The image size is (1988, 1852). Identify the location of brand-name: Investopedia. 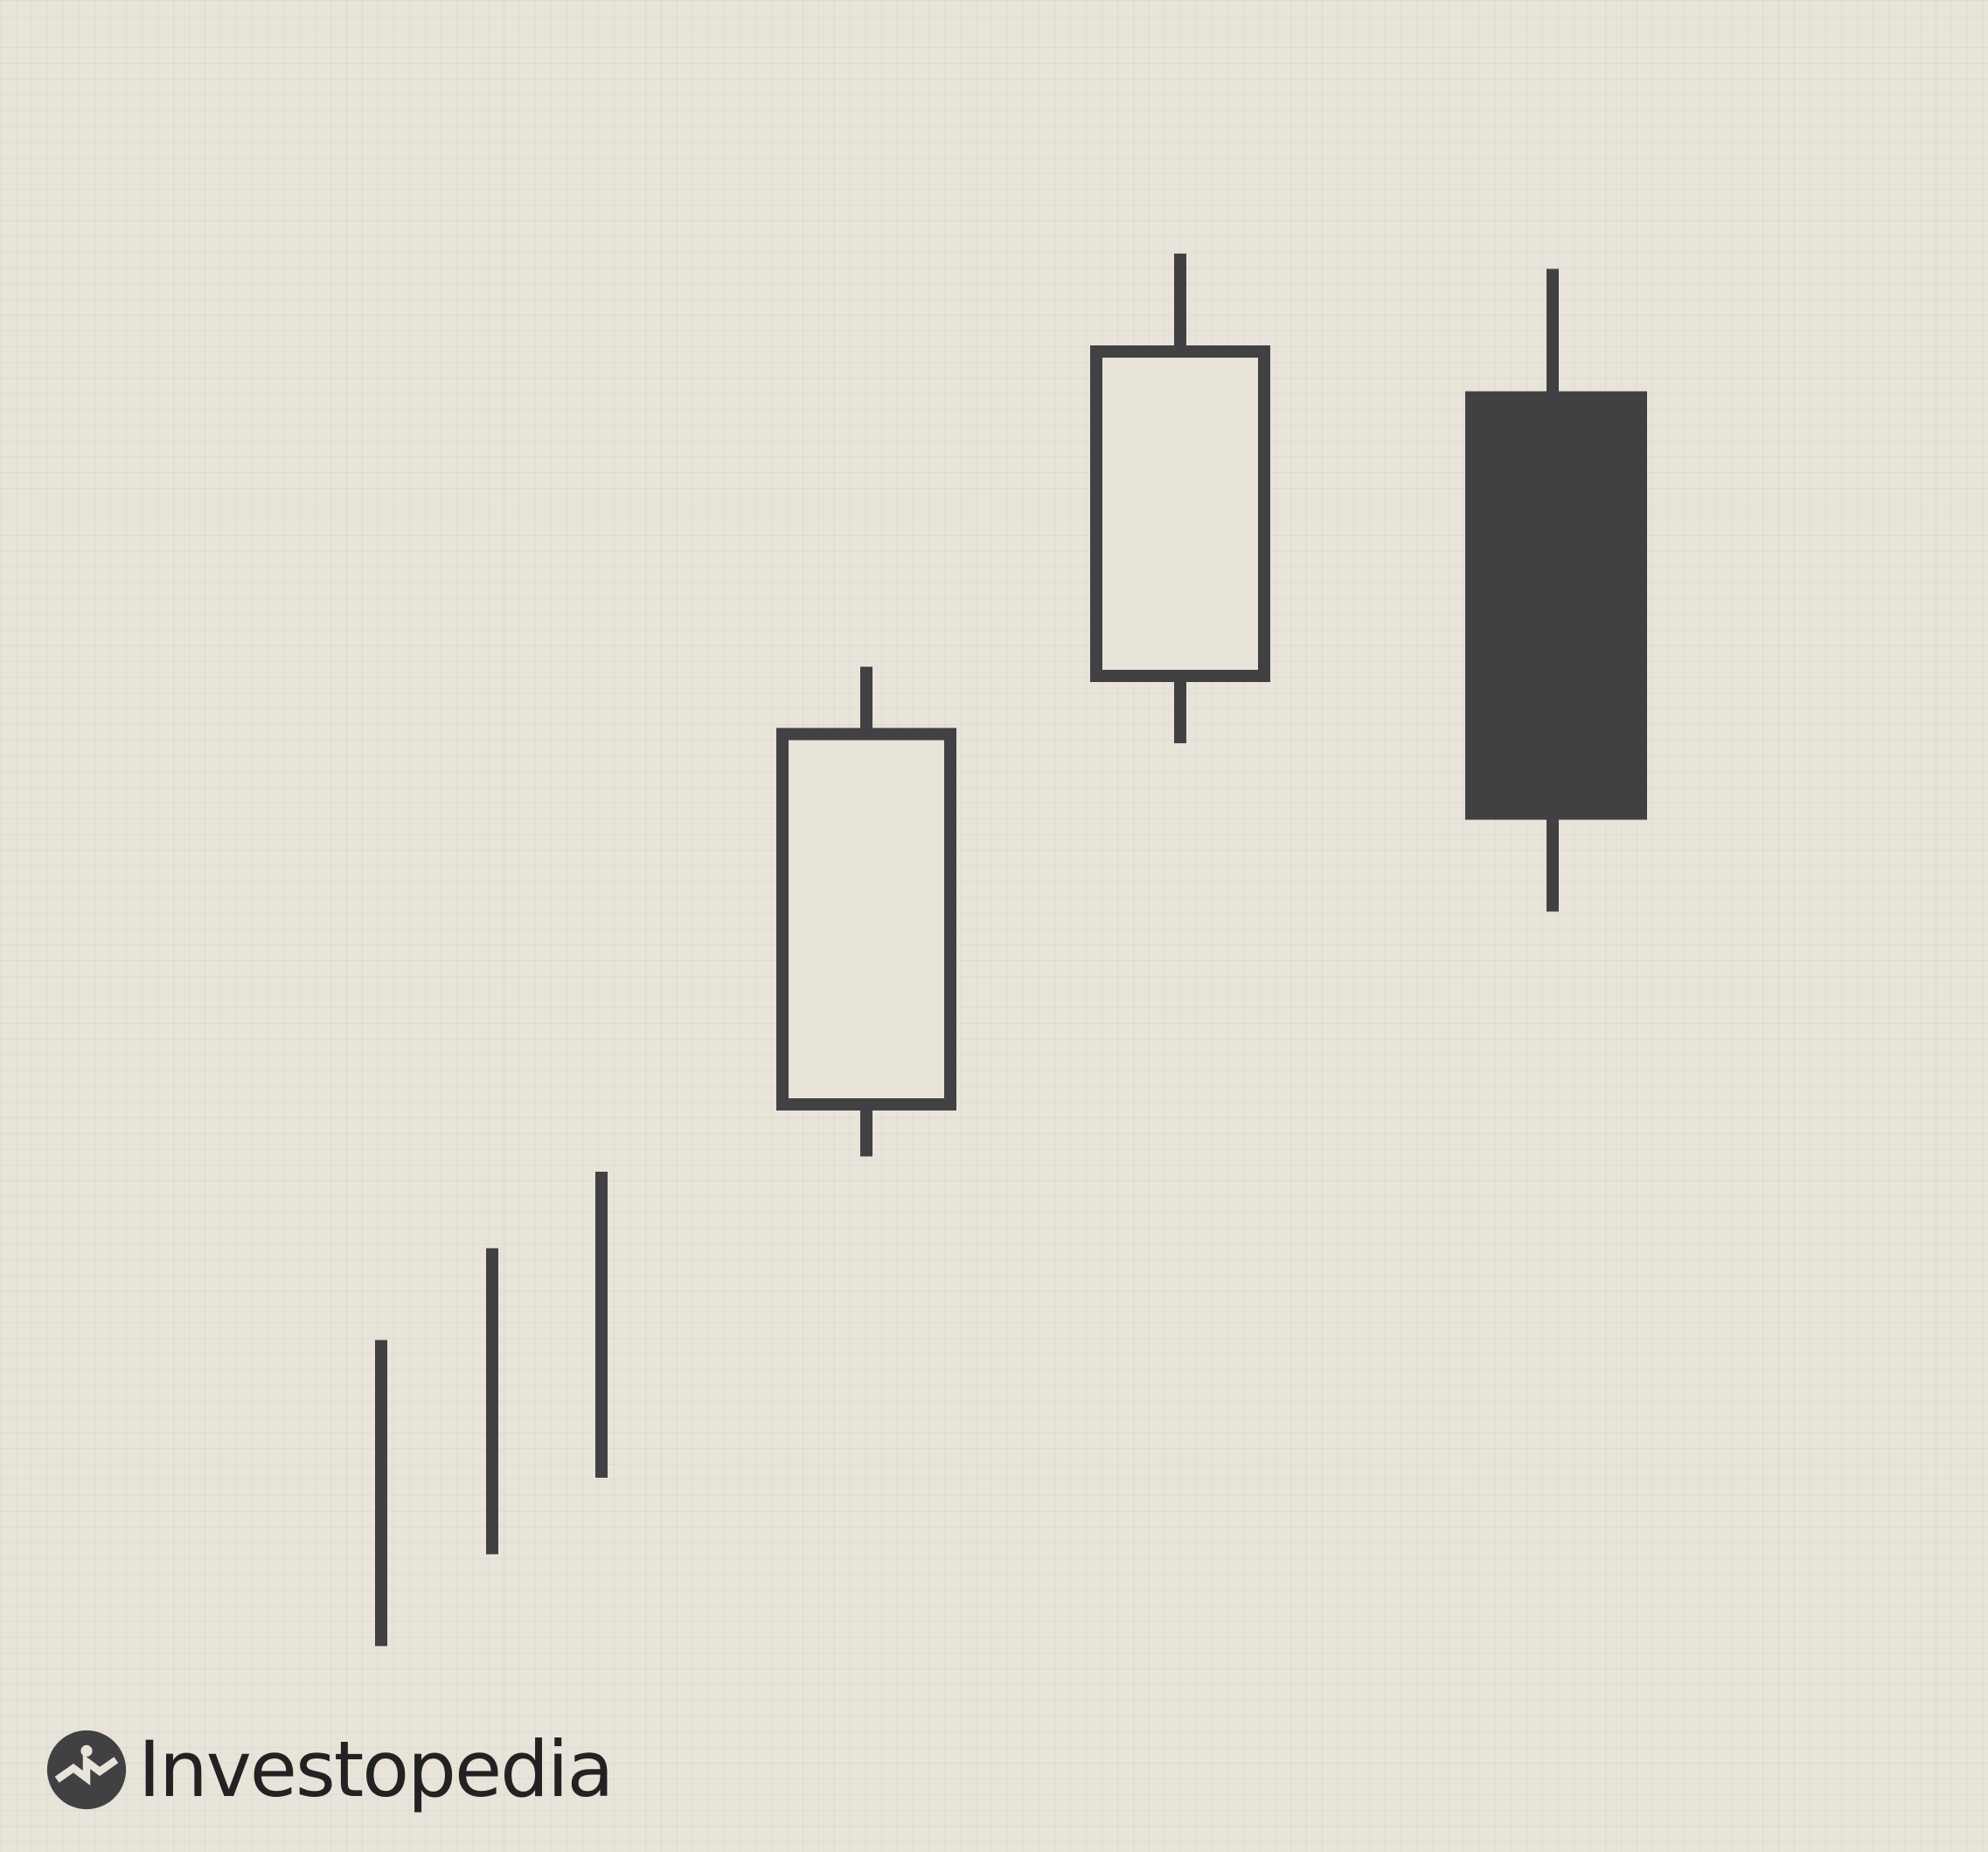
(376, 1769).